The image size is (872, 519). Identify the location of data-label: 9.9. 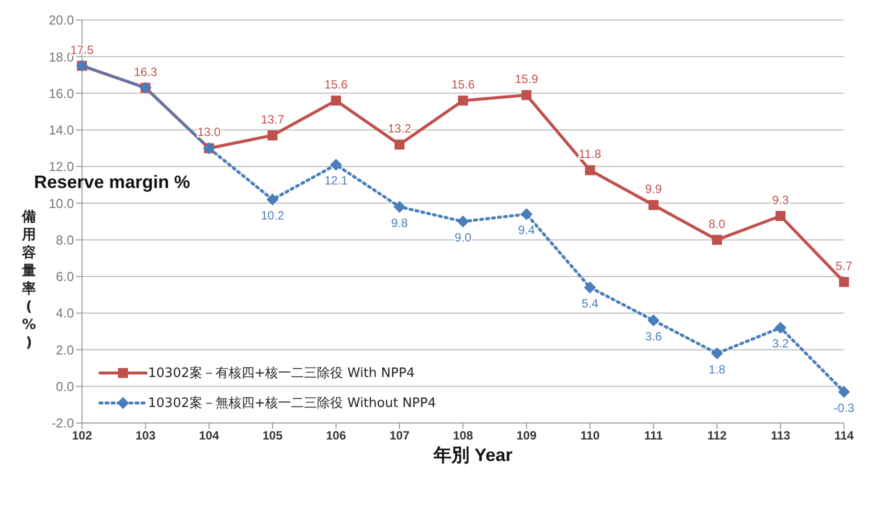
(653, 189).